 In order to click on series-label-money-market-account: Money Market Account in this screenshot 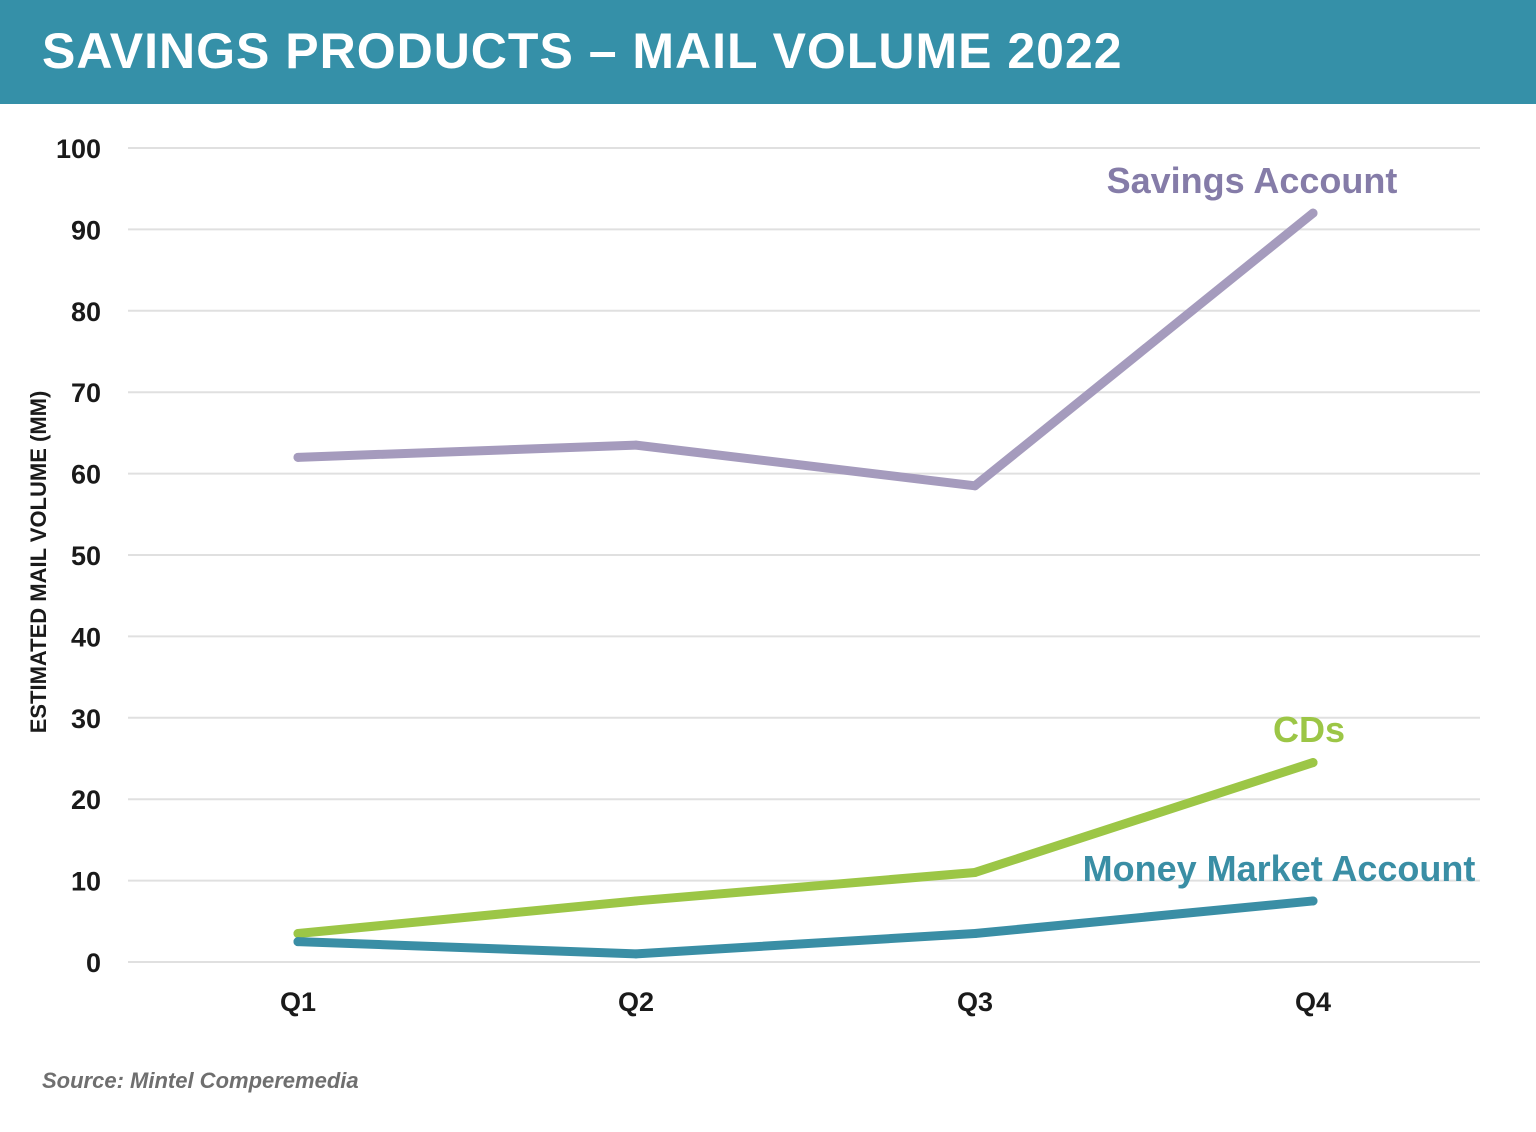, I will do `click(1279, 868)`.